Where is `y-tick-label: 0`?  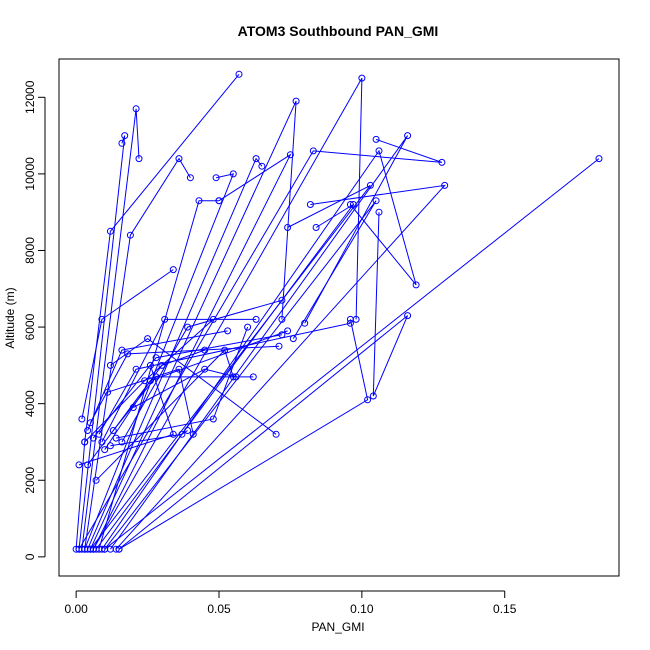
y-tick-label: 0 is located at coordinates (30, 556).